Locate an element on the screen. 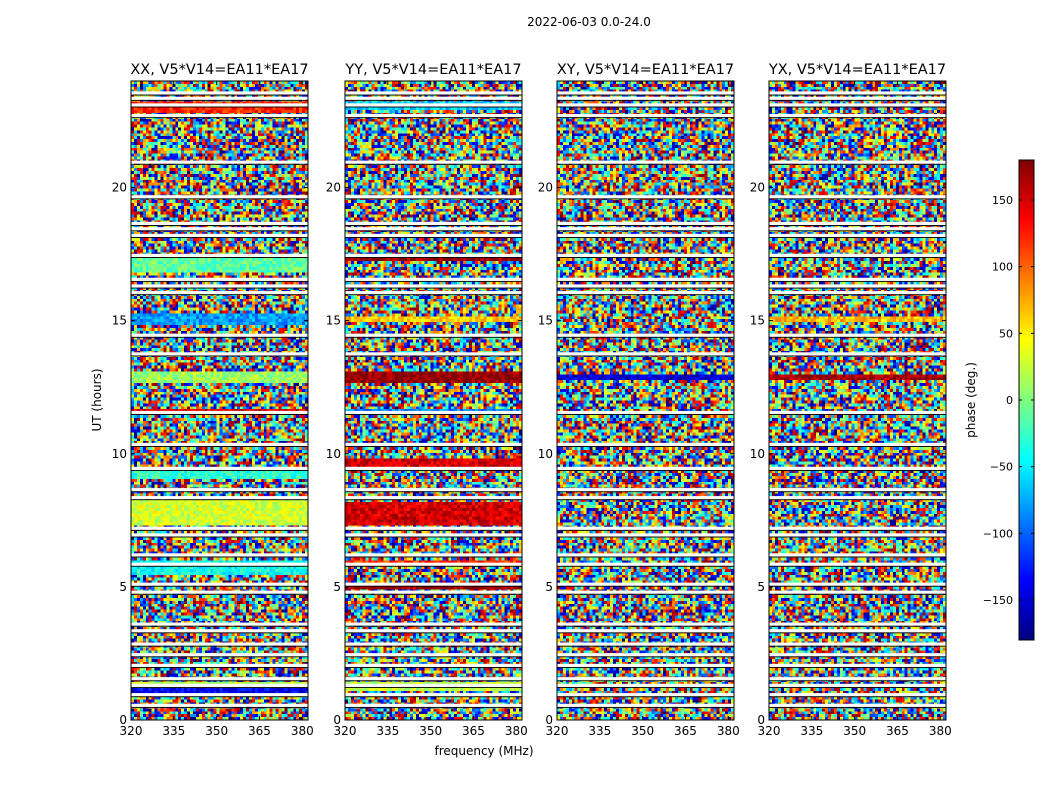  x-tick-label: 365 is located at coordinates (685, 731).